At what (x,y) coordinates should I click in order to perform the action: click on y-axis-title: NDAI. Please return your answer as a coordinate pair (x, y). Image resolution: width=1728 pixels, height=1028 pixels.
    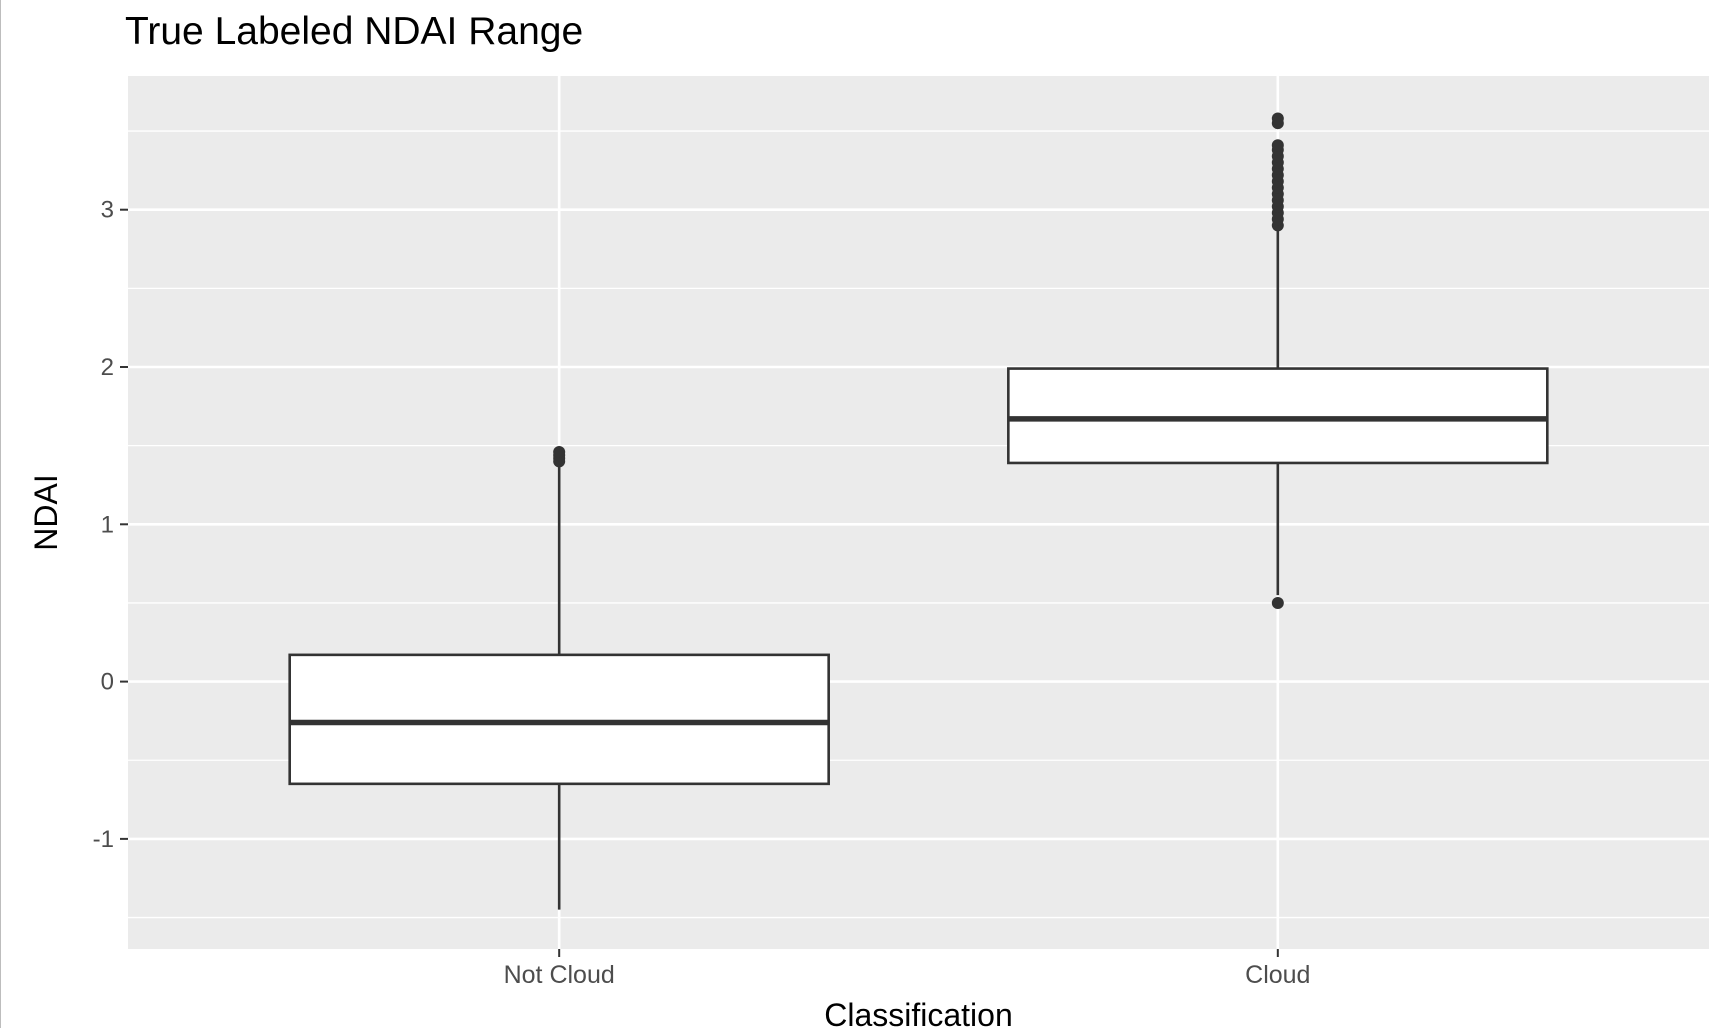
    Looking at the image, I should click on (46, 512).